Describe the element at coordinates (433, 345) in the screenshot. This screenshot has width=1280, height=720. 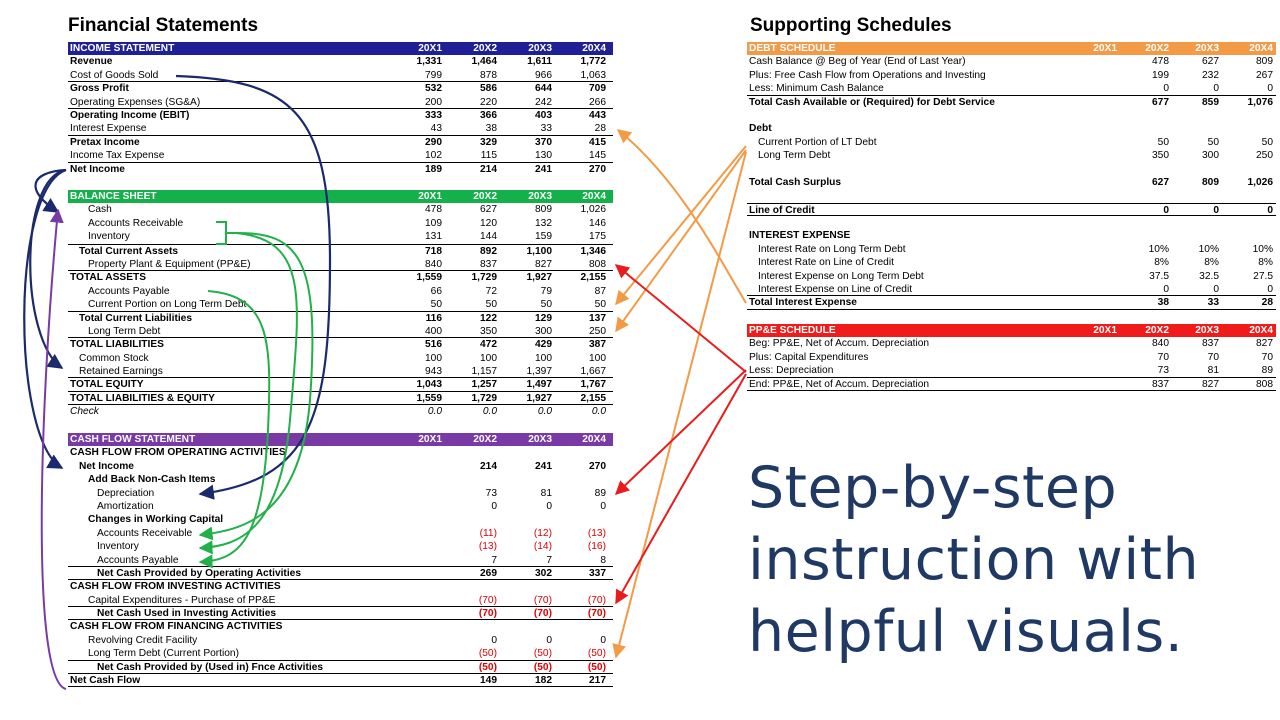
I see `row-value: 516` at that location.